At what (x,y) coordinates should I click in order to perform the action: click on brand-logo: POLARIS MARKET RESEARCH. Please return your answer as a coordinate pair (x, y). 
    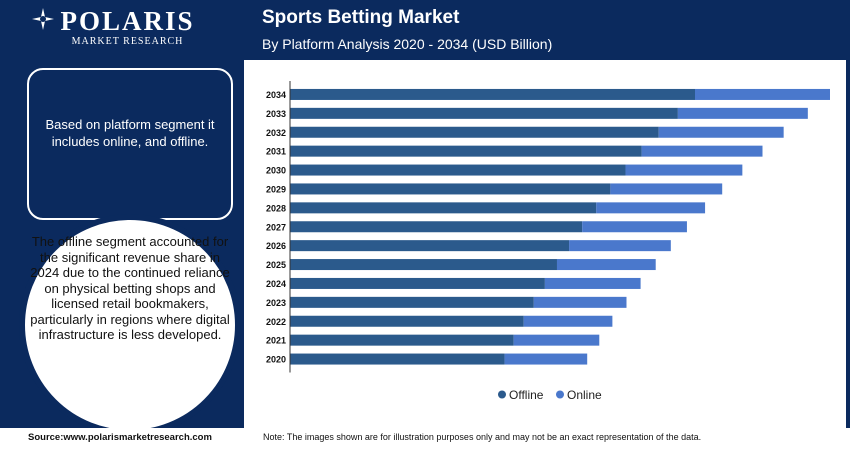
    Looking at the image, I should click on (127, 27).